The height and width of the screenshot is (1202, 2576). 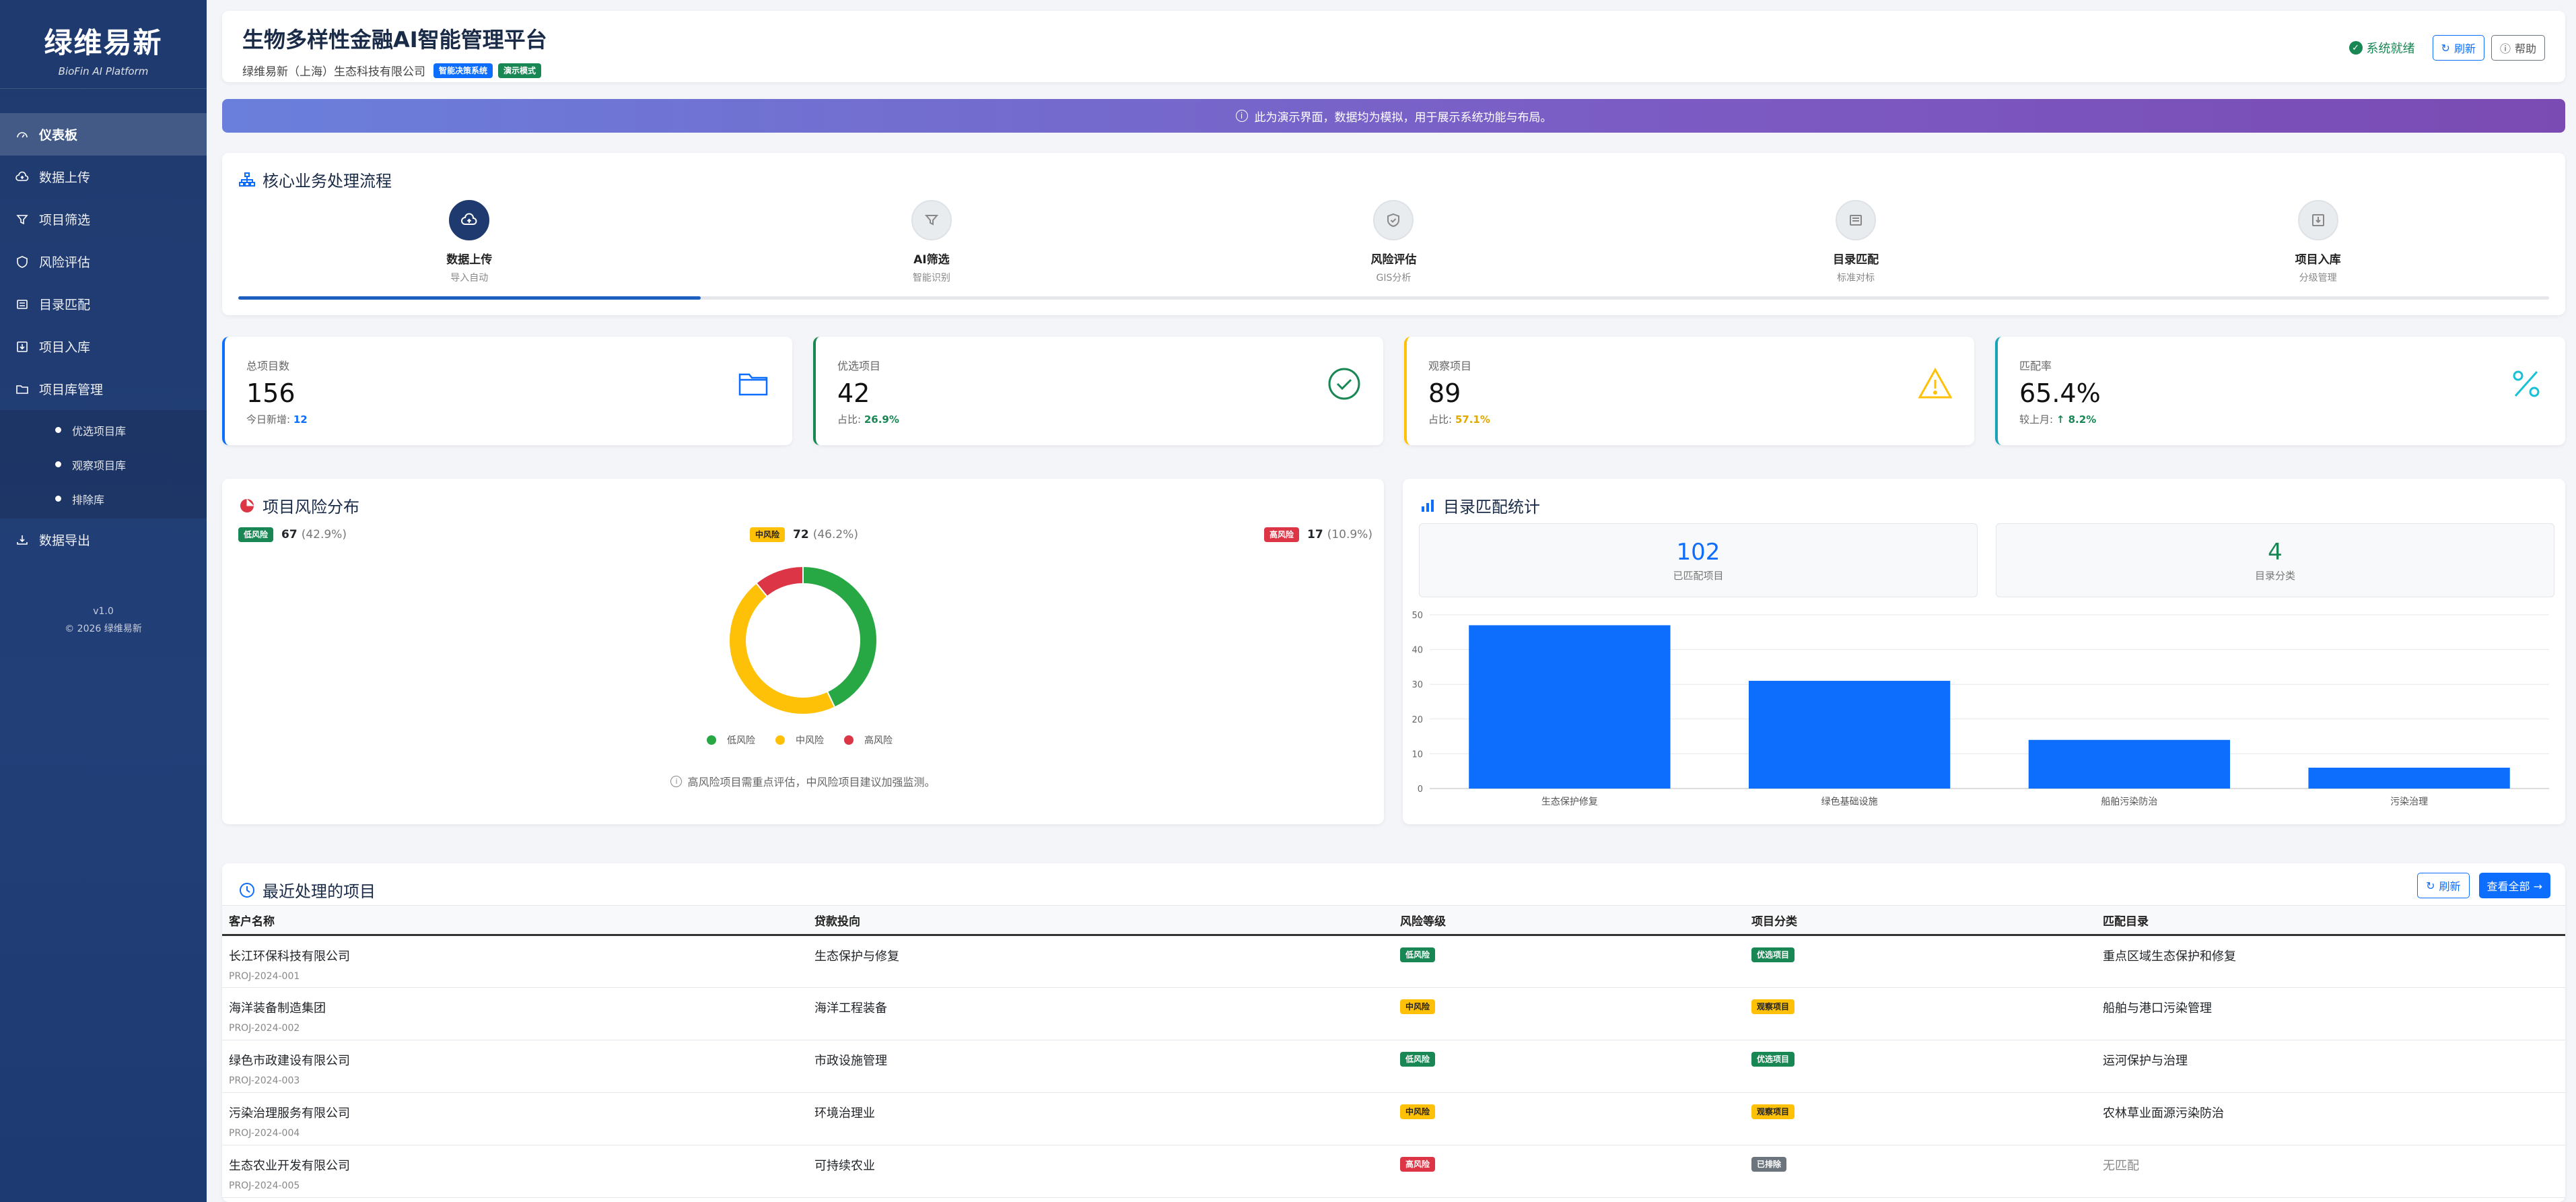 What do you see at coordinates (1100, 962) in the screenshot?
I see `cell-loan: 生态保护与修复` at bounding box center [1100, 962].